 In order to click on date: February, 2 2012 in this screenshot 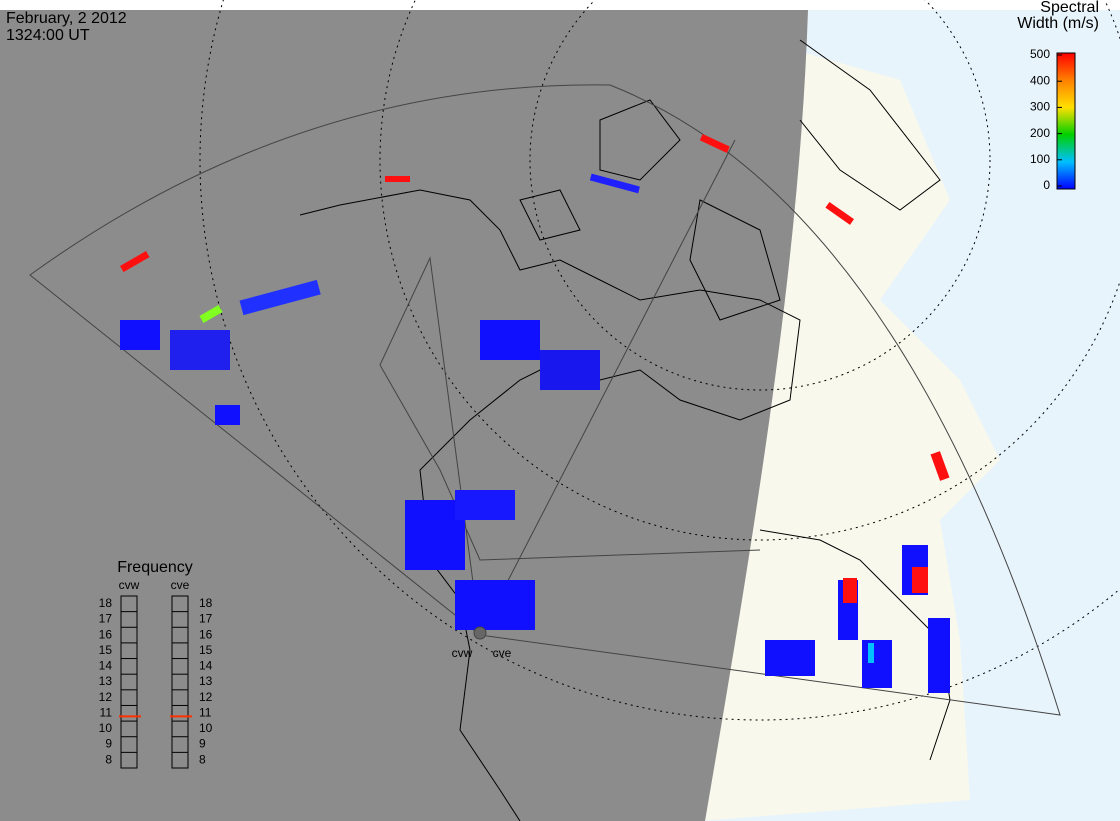, I will do `click(66, 18)`.